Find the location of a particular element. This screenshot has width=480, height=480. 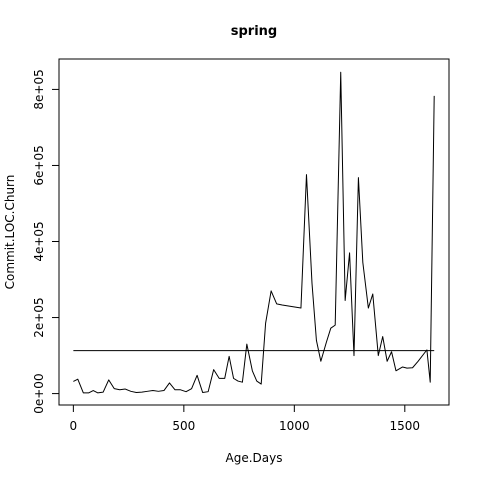

y-tick-label: 4e+05 is located at coordinates (39, 241).